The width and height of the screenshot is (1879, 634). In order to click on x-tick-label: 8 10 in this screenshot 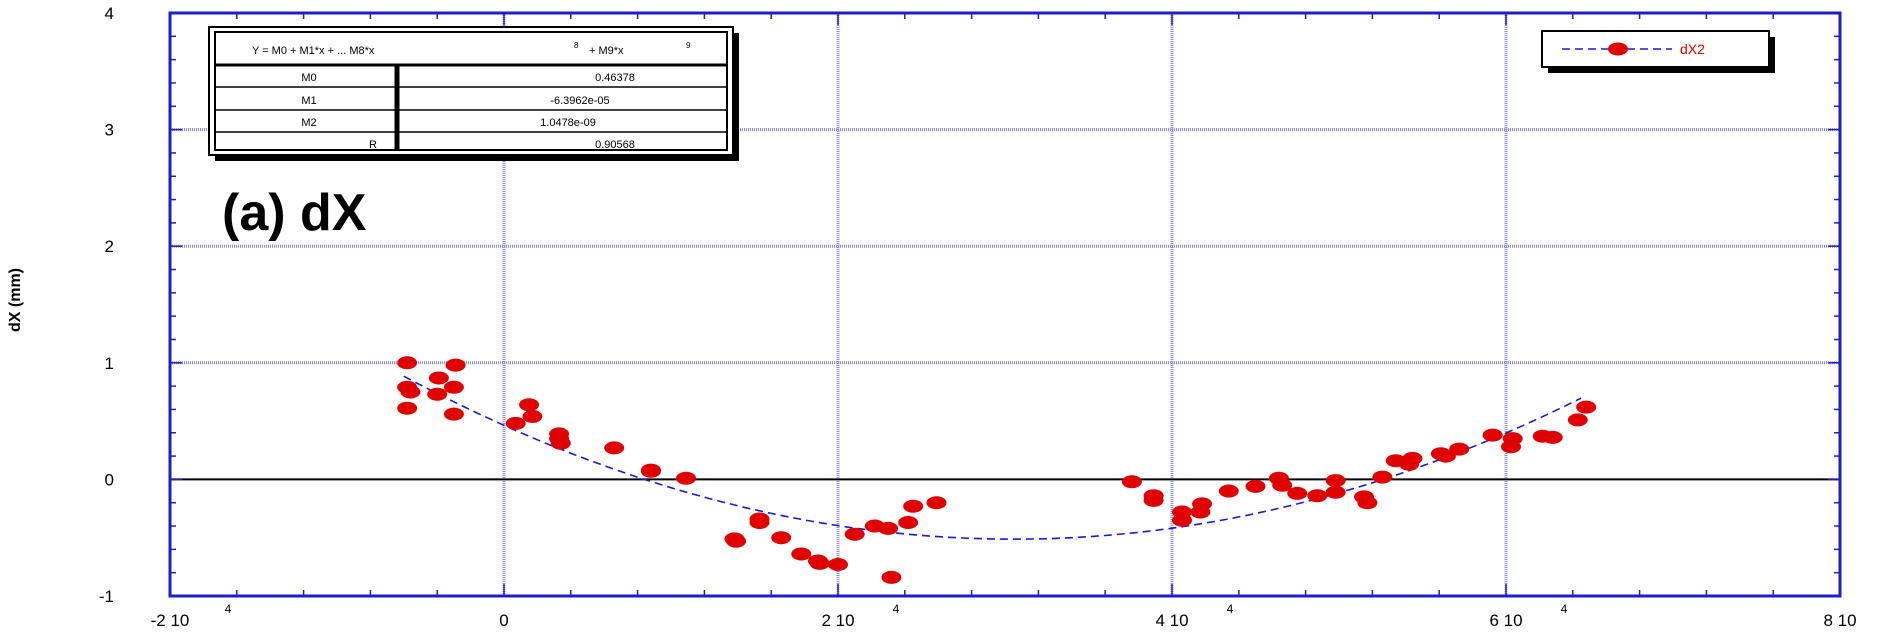, I will do `click(1839, 620)`.